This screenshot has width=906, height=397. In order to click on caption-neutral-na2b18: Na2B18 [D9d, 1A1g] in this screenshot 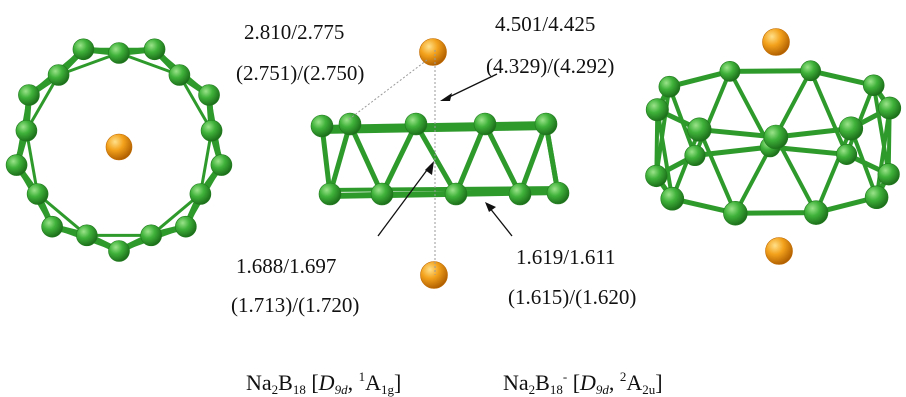, I will do `click(324, 383)`.